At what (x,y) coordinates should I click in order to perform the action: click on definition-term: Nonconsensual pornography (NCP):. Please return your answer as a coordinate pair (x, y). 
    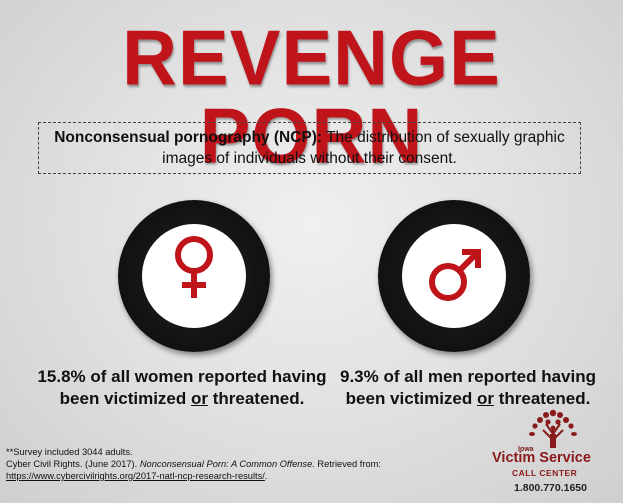
    Looking at the image, I should click on (188, 137).